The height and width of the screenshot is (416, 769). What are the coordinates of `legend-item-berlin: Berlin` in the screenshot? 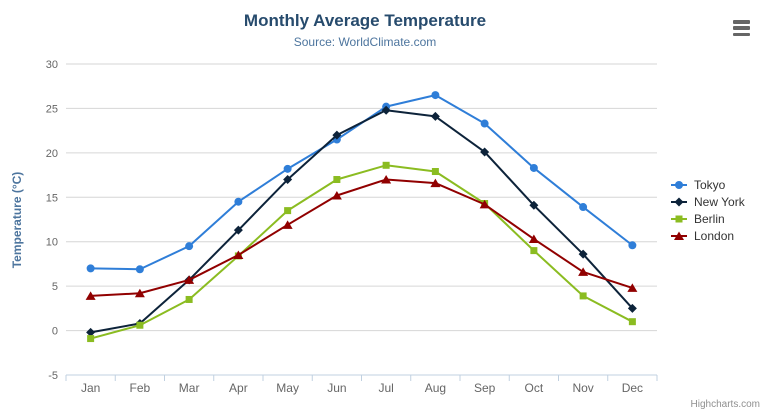 It's located at (707, 219).